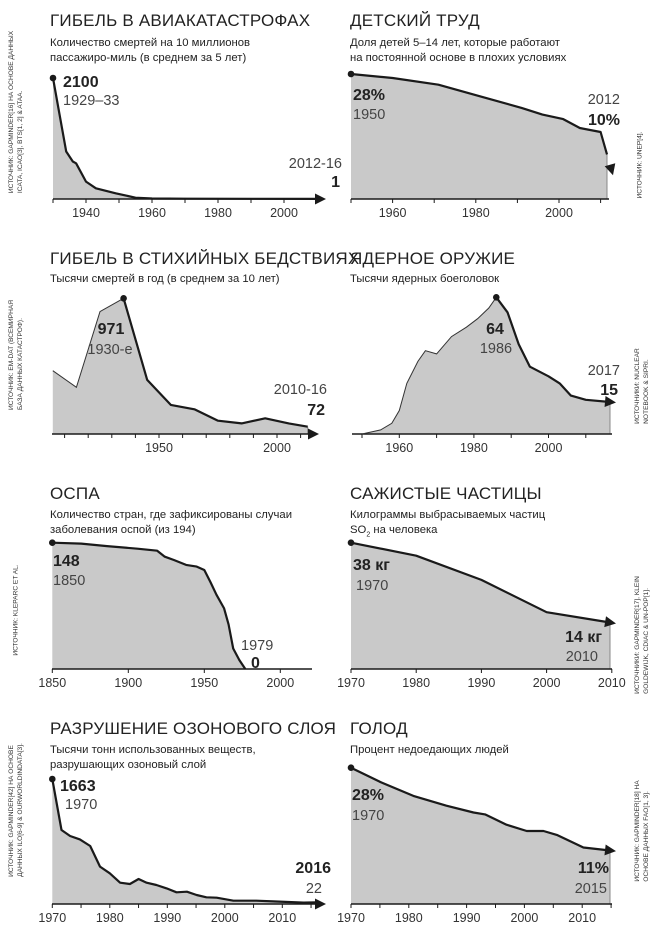 This screenshot has height=929, width=663. What do you see at coordinates (314, 889) in the screenshot?
I see `end-value-label: 22` at bounding box center [314, 889].